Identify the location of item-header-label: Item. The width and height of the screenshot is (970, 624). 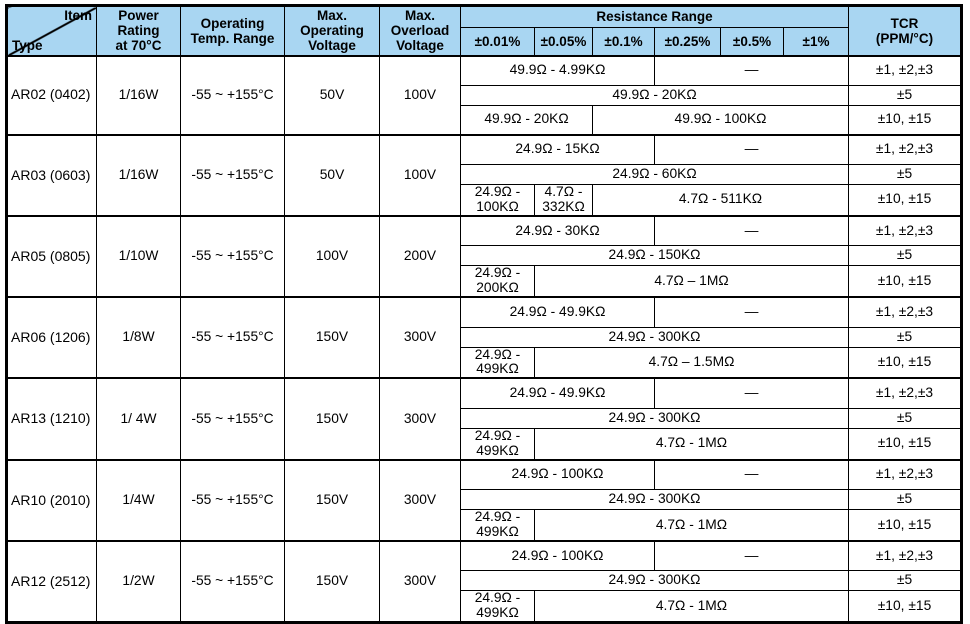
(78, 15).